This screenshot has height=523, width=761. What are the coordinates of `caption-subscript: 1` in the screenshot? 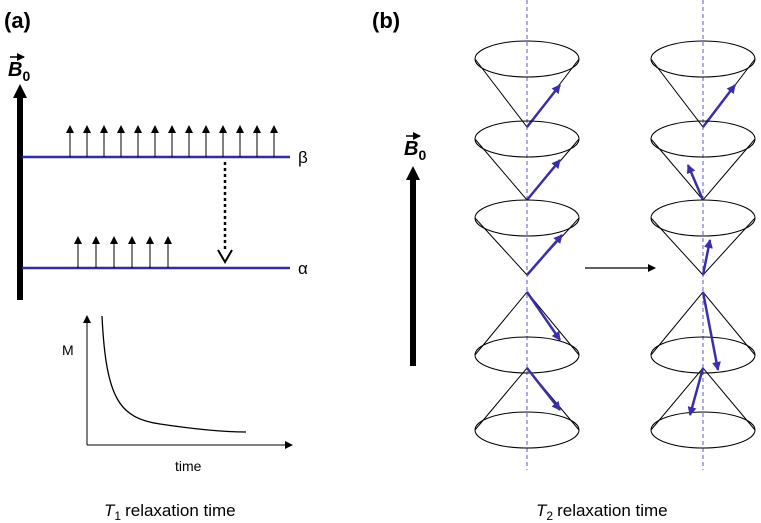 It's located at (117, 516).